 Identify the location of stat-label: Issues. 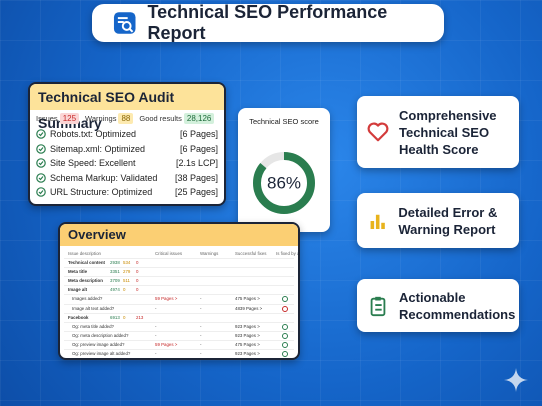
(47, 118).